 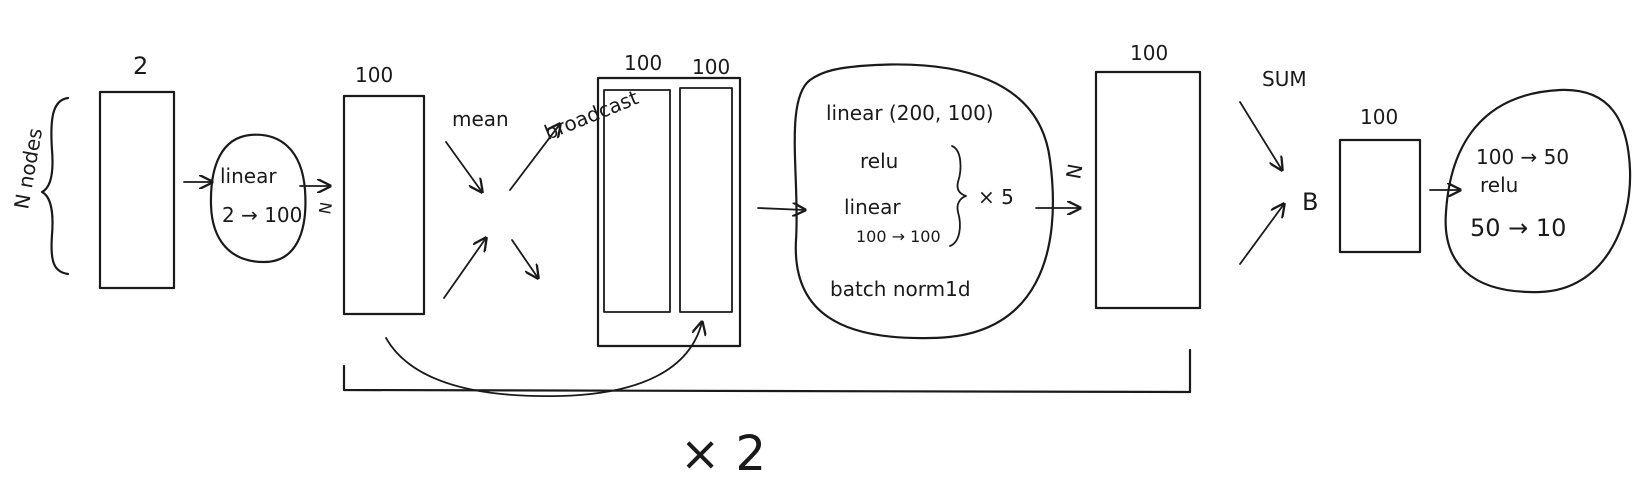 What do you see at coordinates (1074, 171) in the screenshot?
I see `n-after-mlp-label: N` at bounding box center [1074, 171].